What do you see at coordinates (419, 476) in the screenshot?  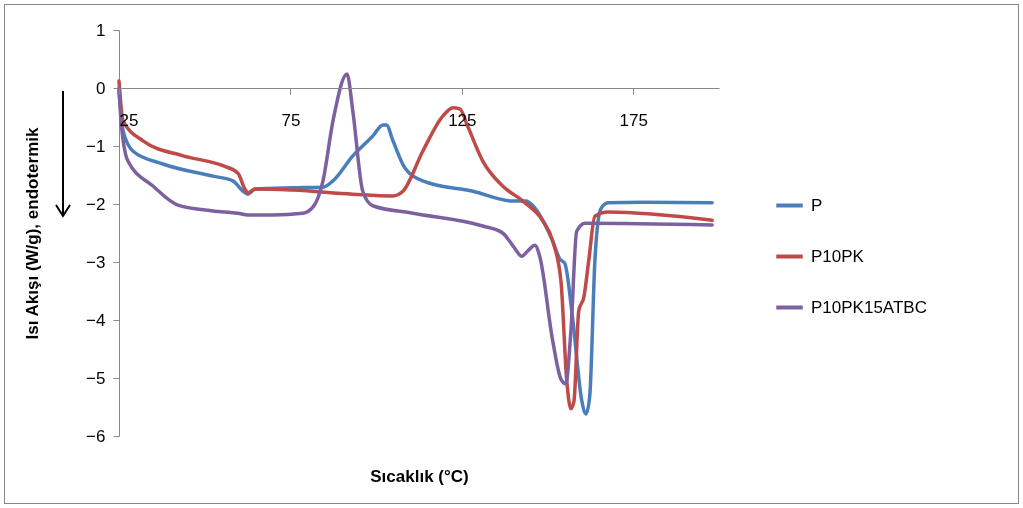 I see `x-axis-title: Sıcaklık (°C)` at bounding box center [419, 476].